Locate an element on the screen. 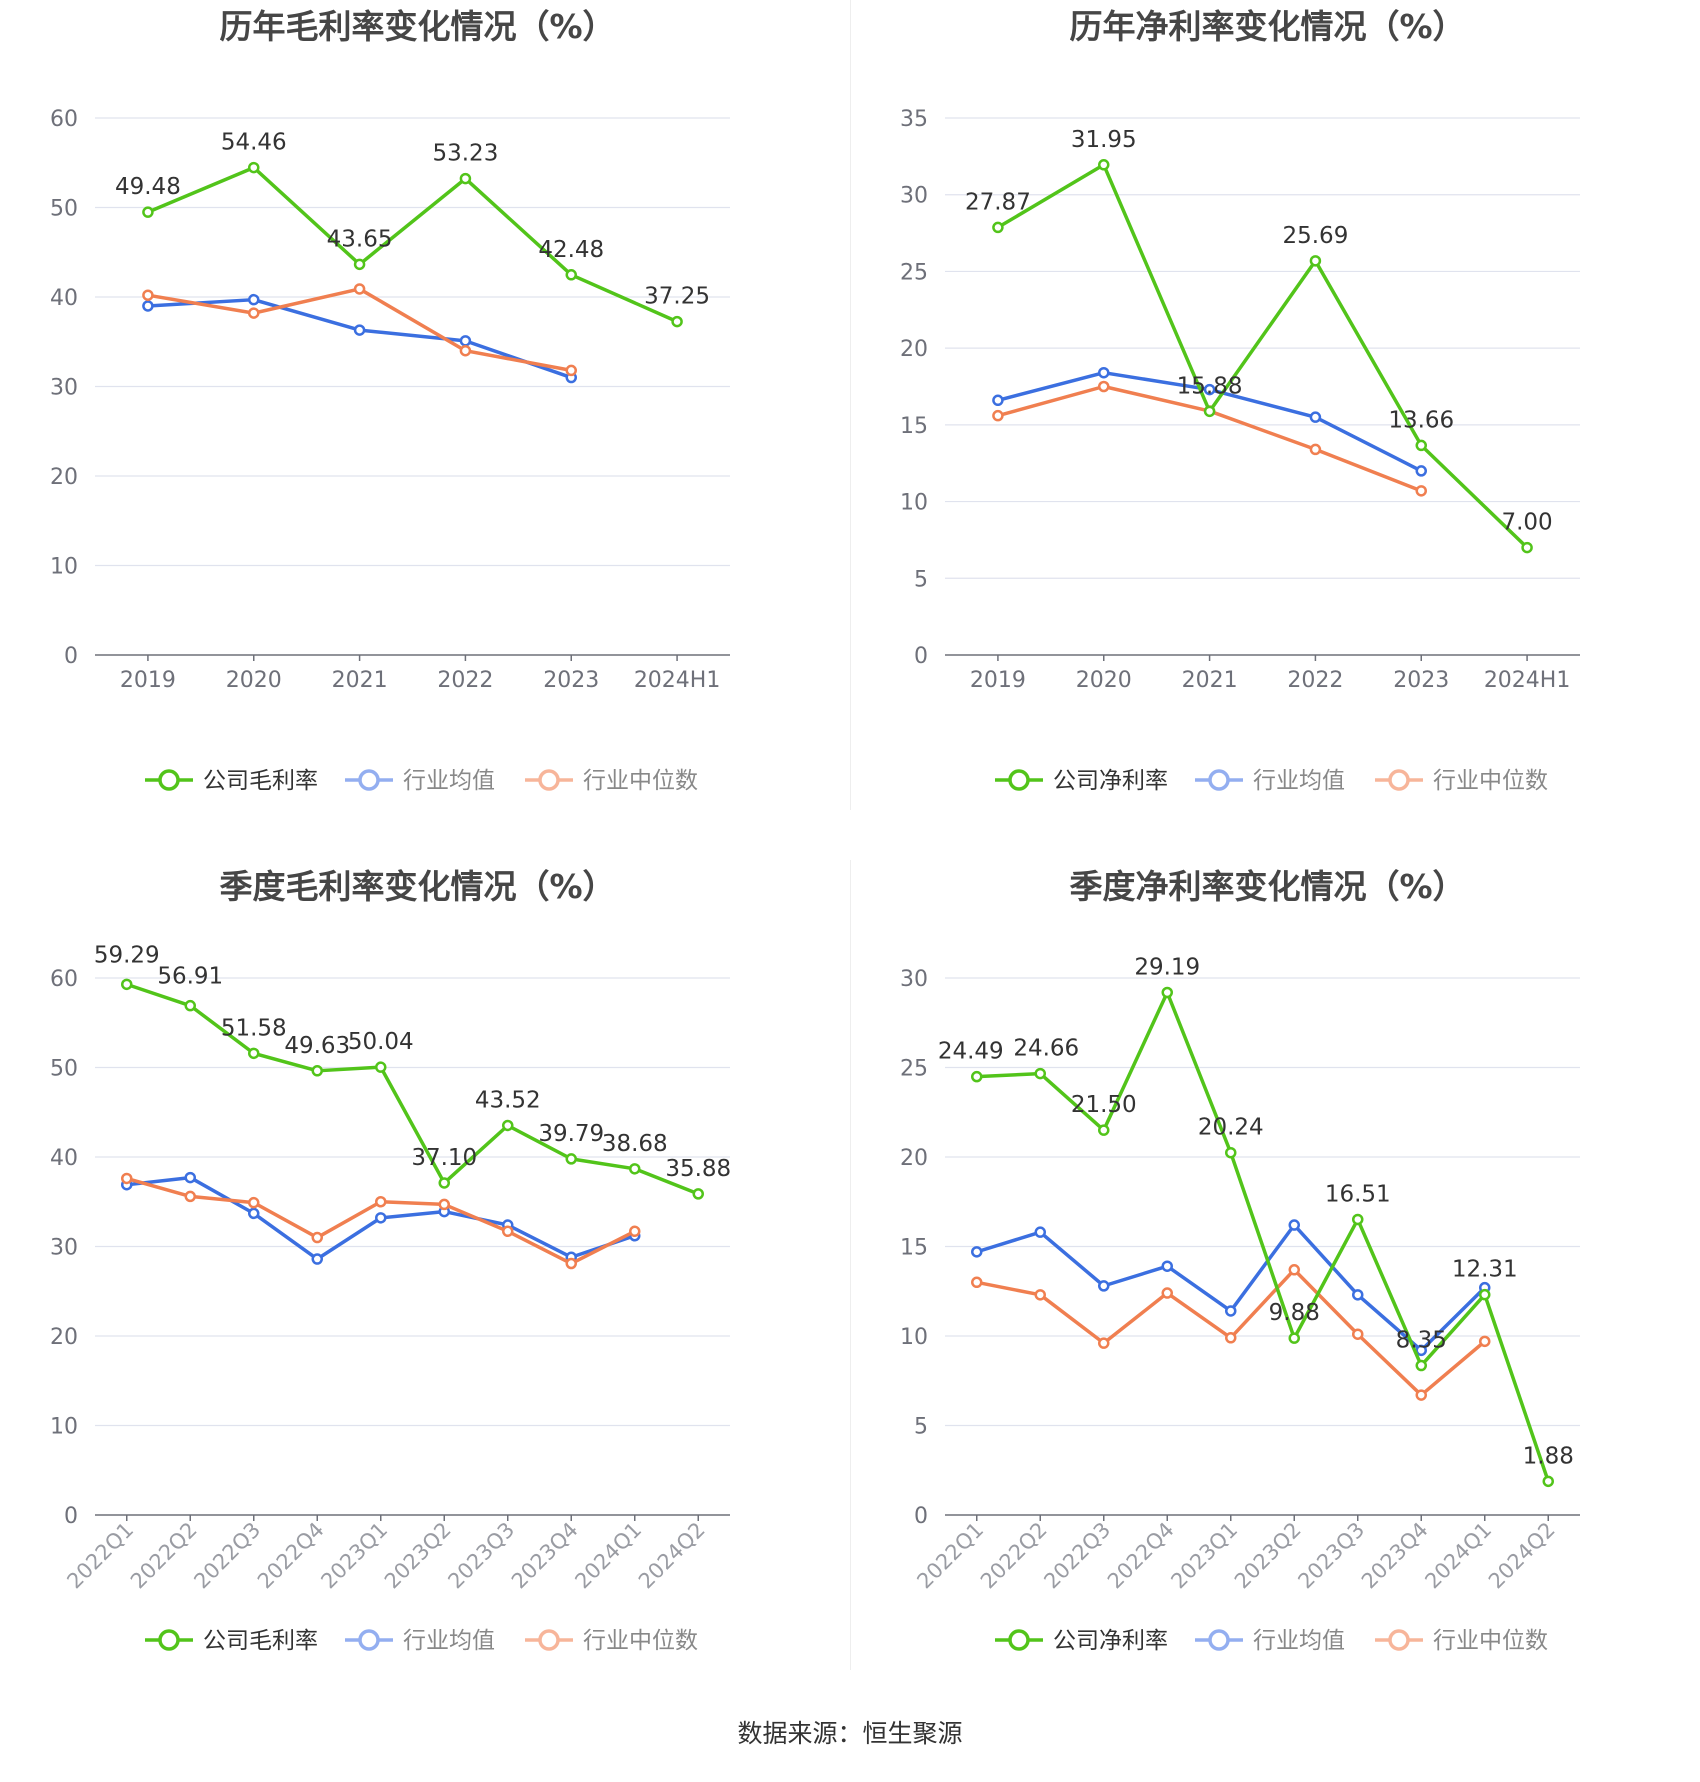 This screenshot has width=1700, height=1782. data-label: 37.10 is located at coordinates (444, 1158).